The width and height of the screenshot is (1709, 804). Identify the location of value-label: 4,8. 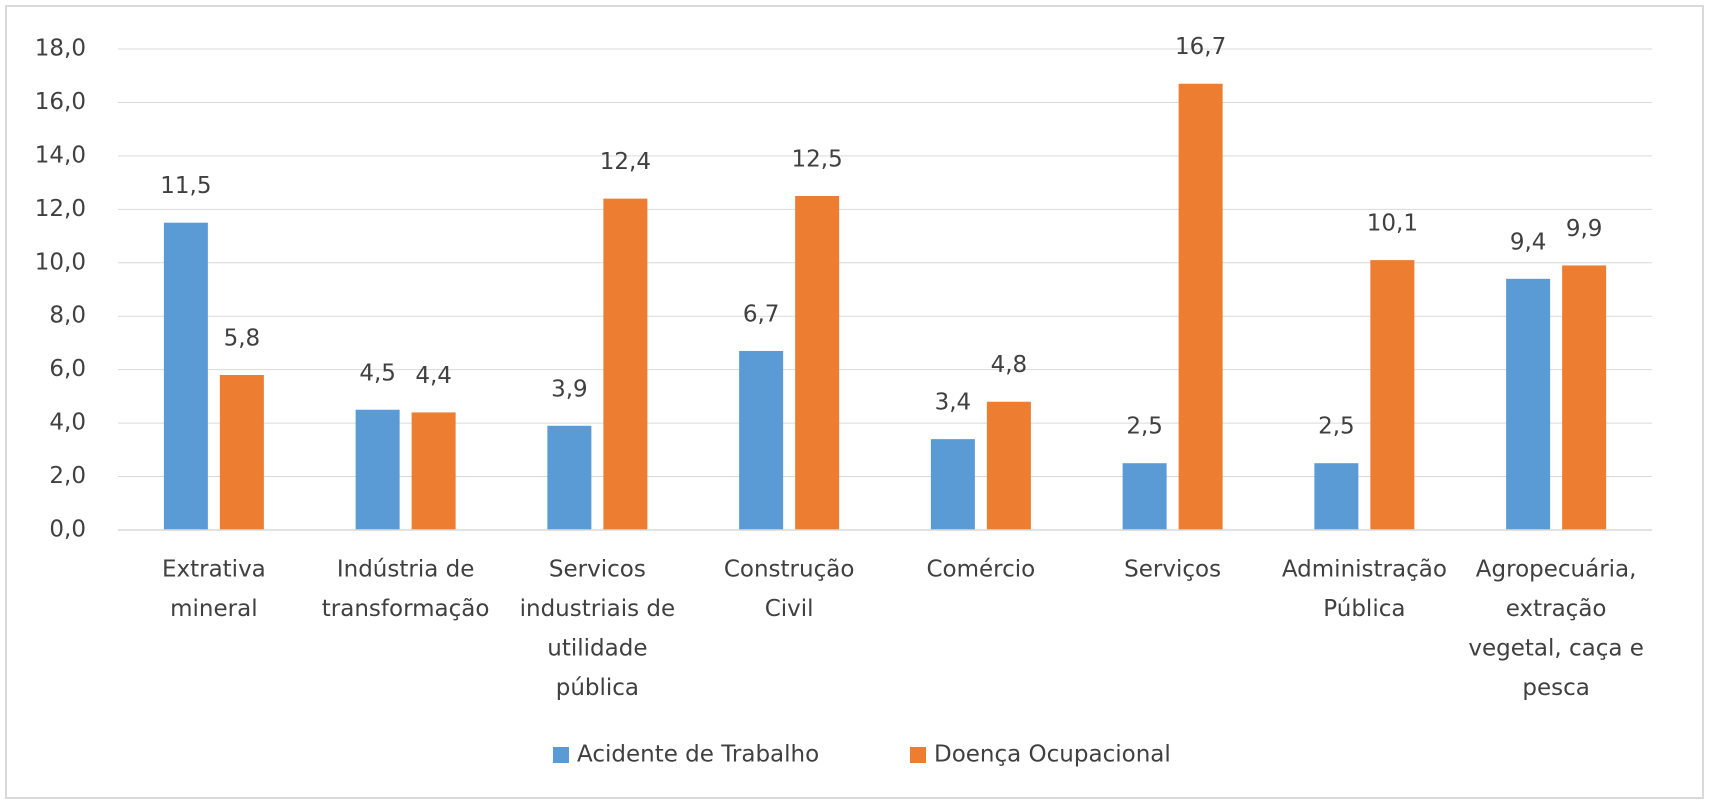
(1009, 365).